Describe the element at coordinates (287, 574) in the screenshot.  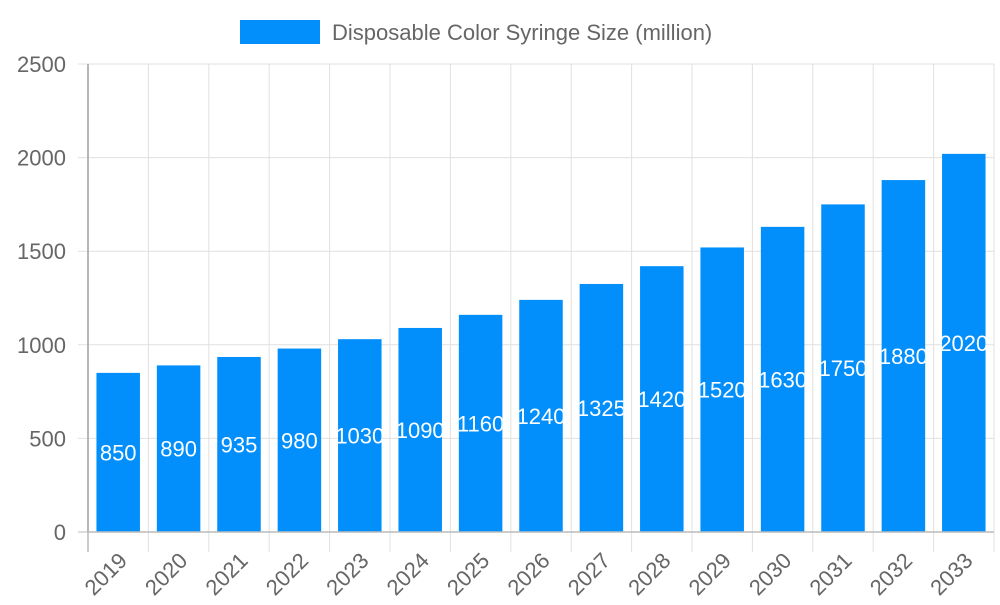
I see `x-tick-label: 2022` at that location.